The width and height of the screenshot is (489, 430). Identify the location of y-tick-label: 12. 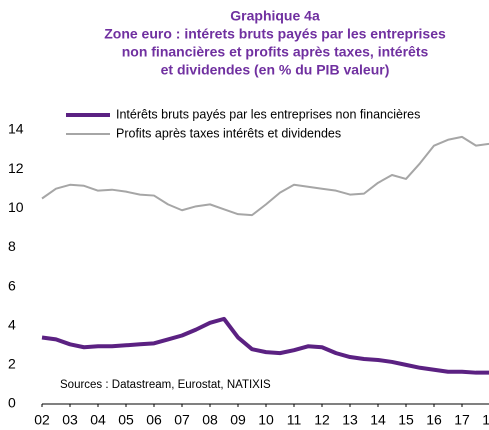
(16, 168).